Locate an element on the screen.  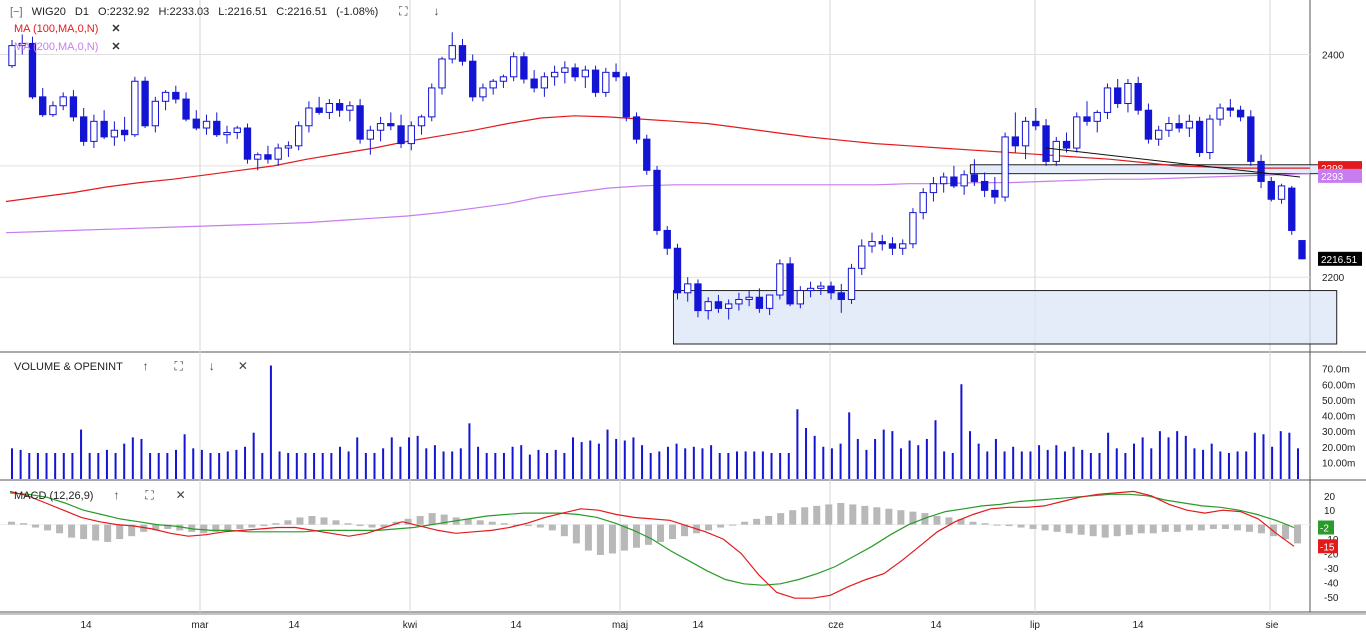
arrow-up-icon: ↑ is located at coordinates (145, 366).